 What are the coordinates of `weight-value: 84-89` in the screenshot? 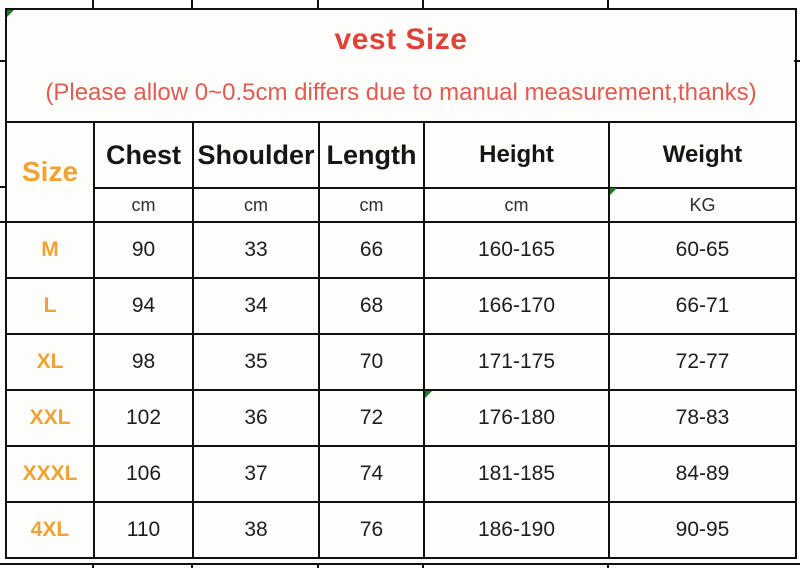 It's located at (702, 474).